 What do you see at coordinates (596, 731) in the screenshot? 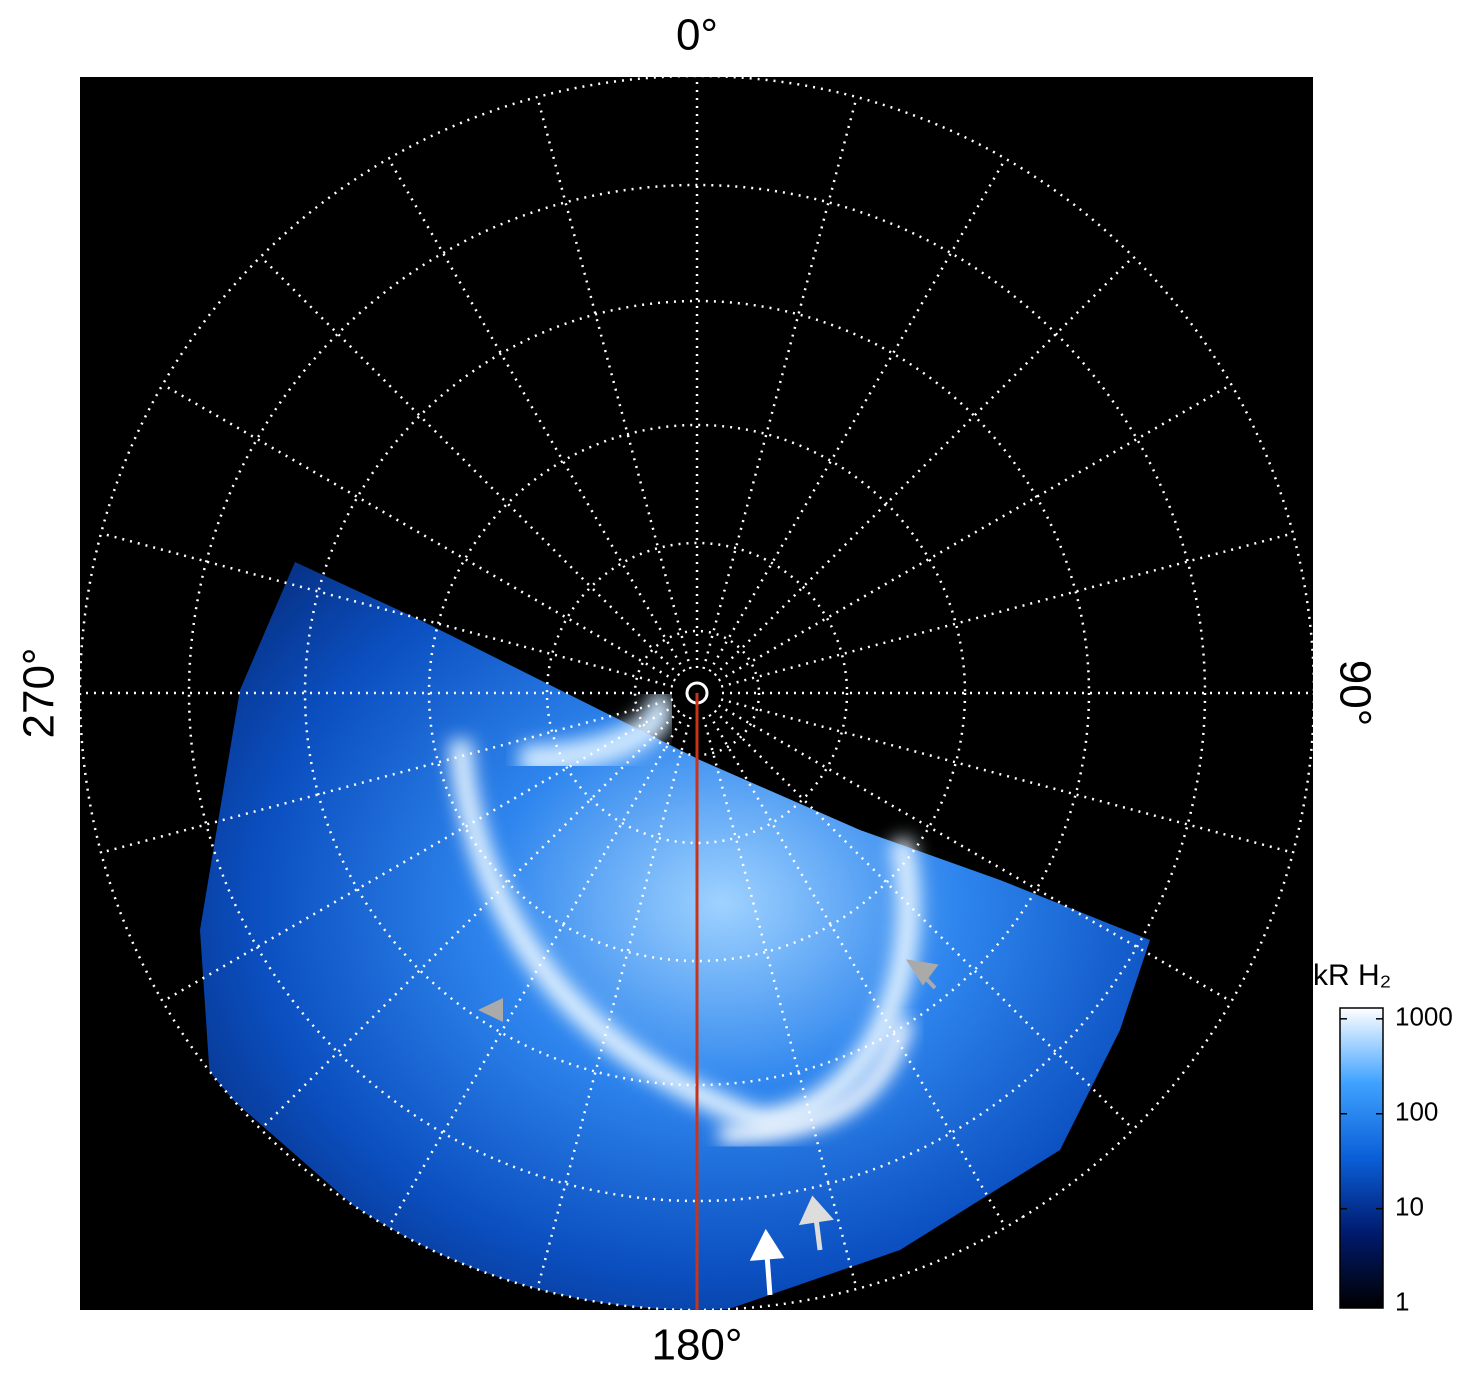
I see `polar-emission` at bounding box center [596, 731].